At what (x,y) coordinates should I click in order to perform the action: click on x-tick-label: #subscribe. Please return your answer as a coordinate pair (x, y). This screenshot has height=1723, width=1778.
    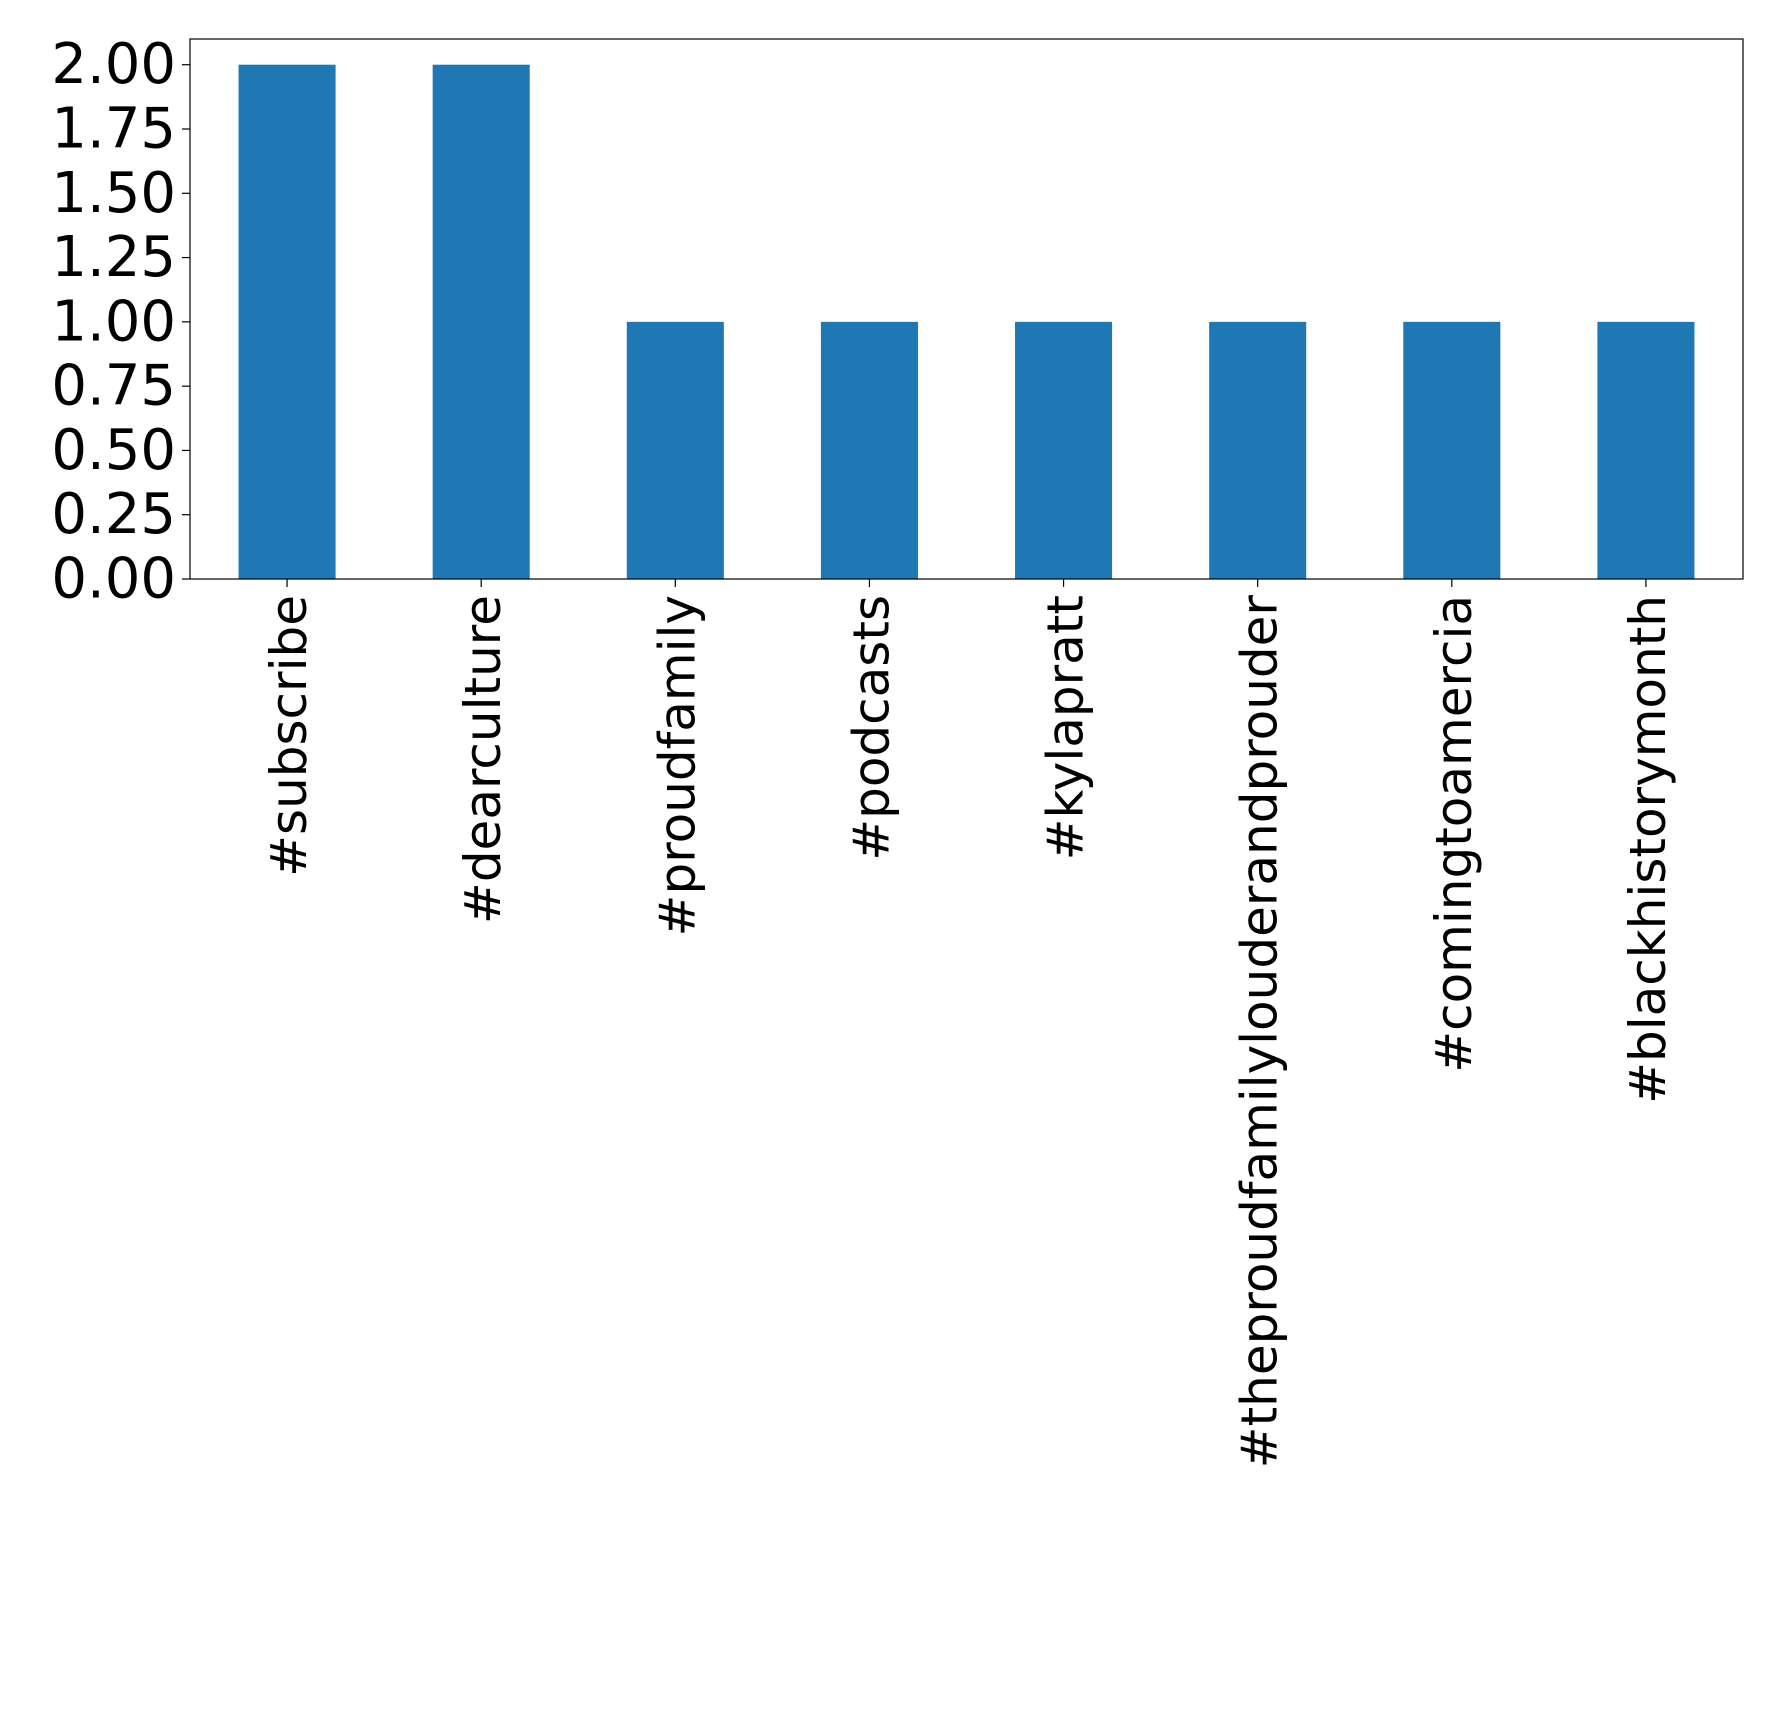
    Looking at the image, I should click on (289, 736).